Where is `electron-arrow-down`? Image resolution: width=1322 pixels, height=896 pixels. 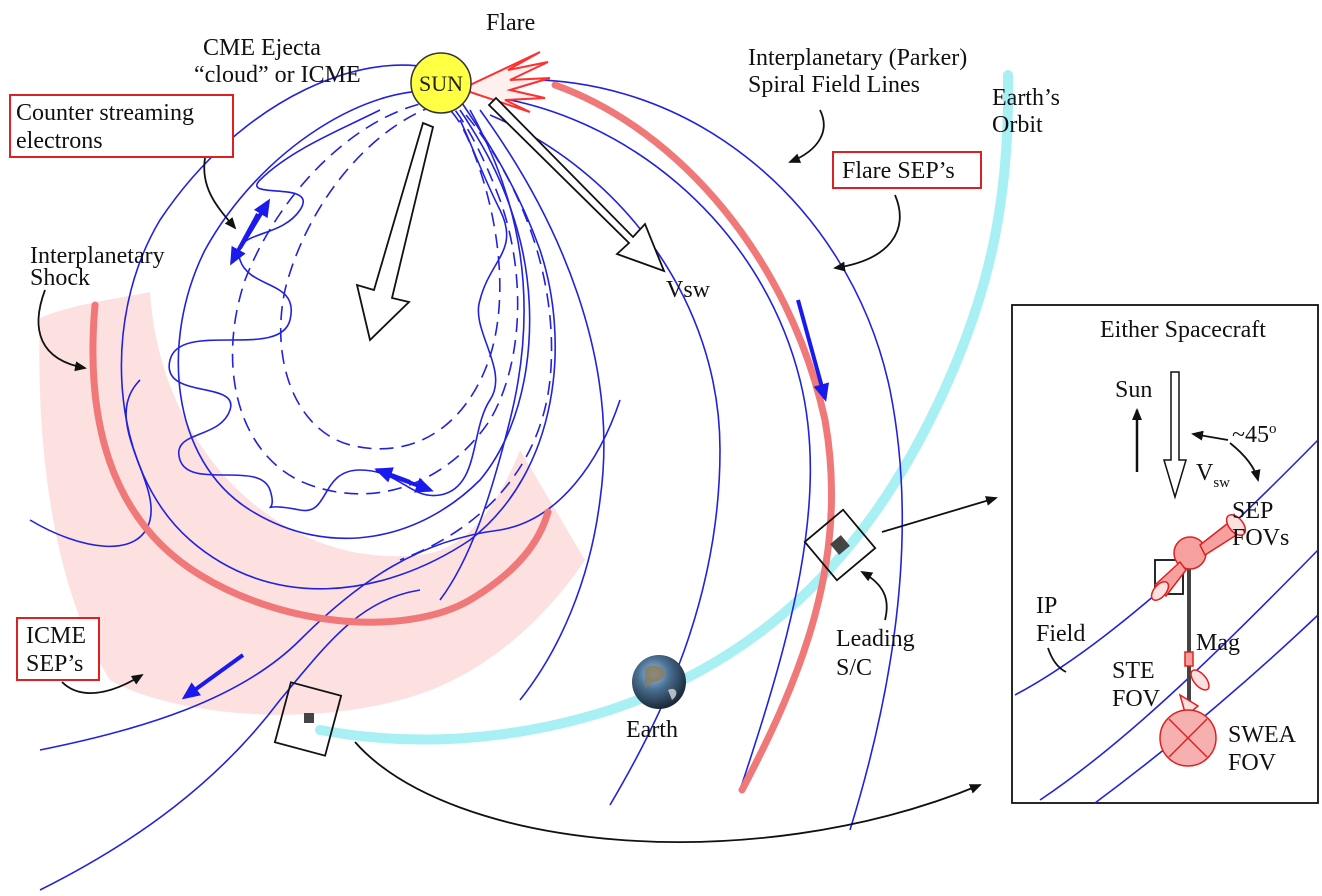
electron-arrow-down is located at coordinates (245, 239).